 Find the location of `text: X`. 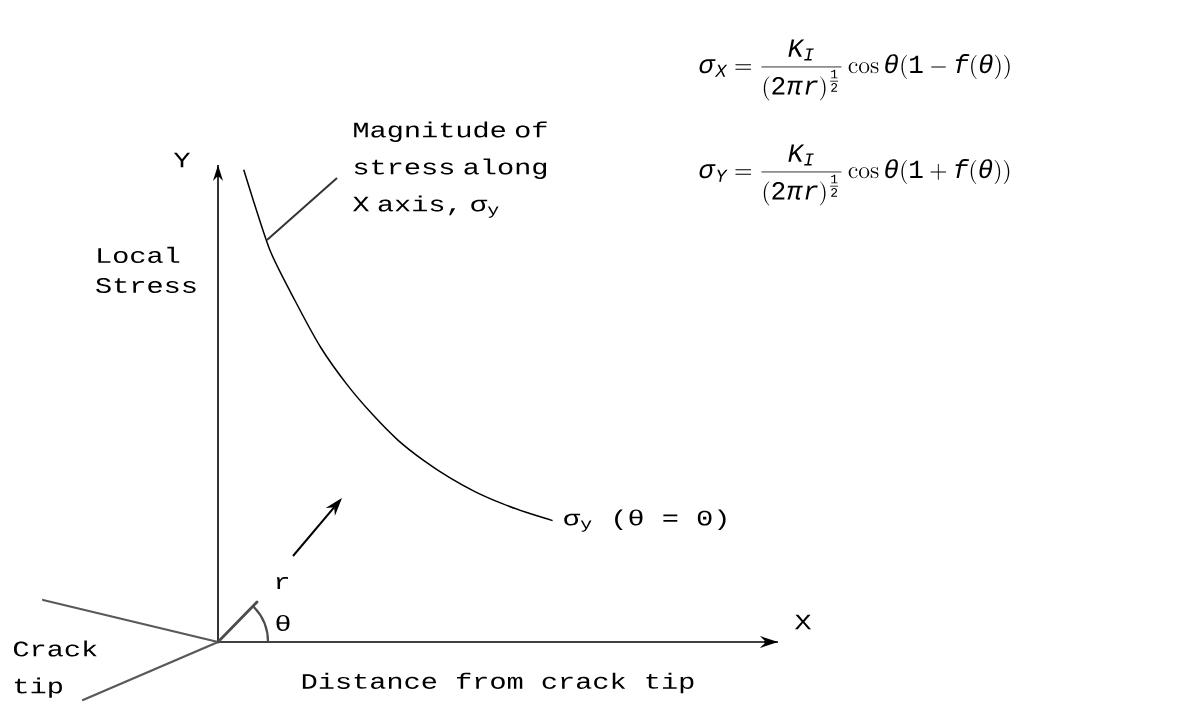

text: X is located at coordinates (803, 622).